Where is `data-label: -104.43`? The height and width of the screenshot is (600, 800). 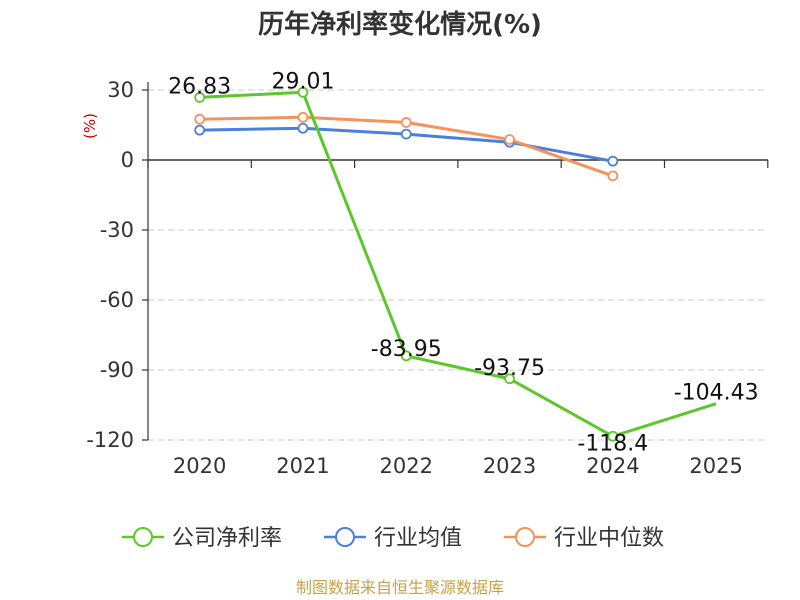 data-label: -104.43 is located at coordinates (716, 393).